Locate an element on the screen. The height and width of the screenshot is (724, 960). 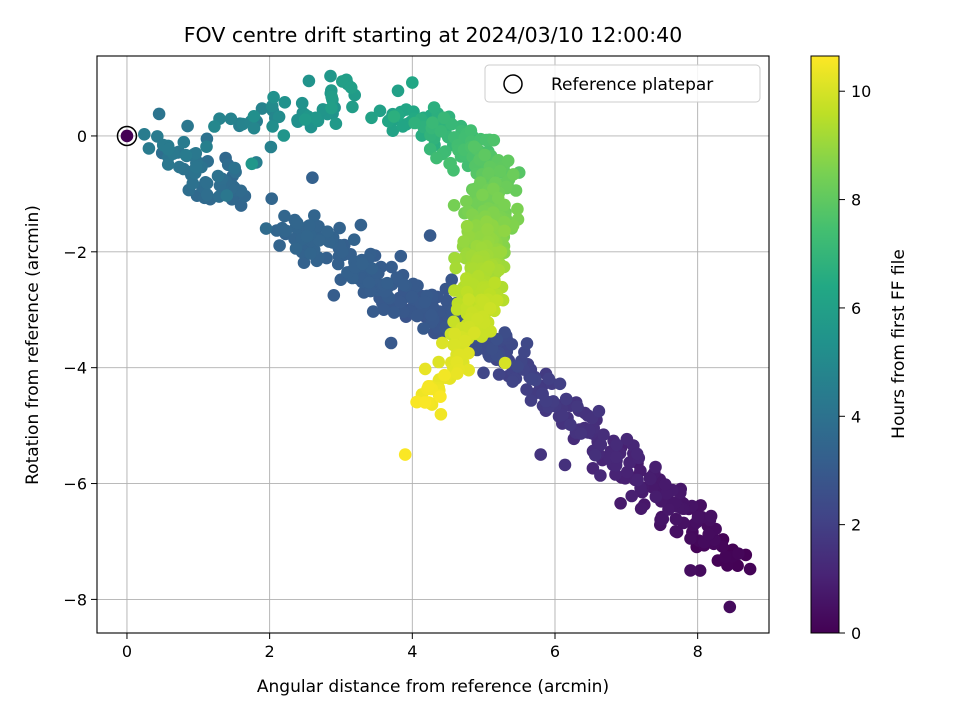
x-tick-label: 4 is located at coordinates (412, 651).